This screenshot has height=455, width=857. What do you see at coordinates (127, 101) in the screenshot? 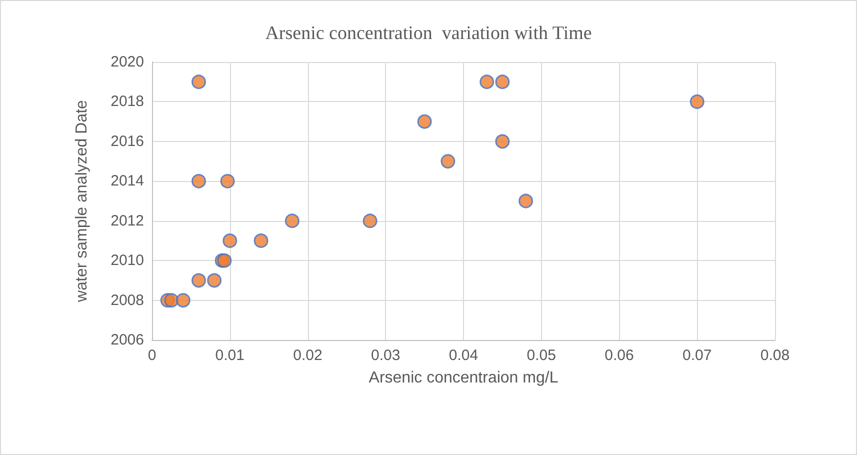
I see `y-tick-label: 2018` at bounding box center [127, 101].